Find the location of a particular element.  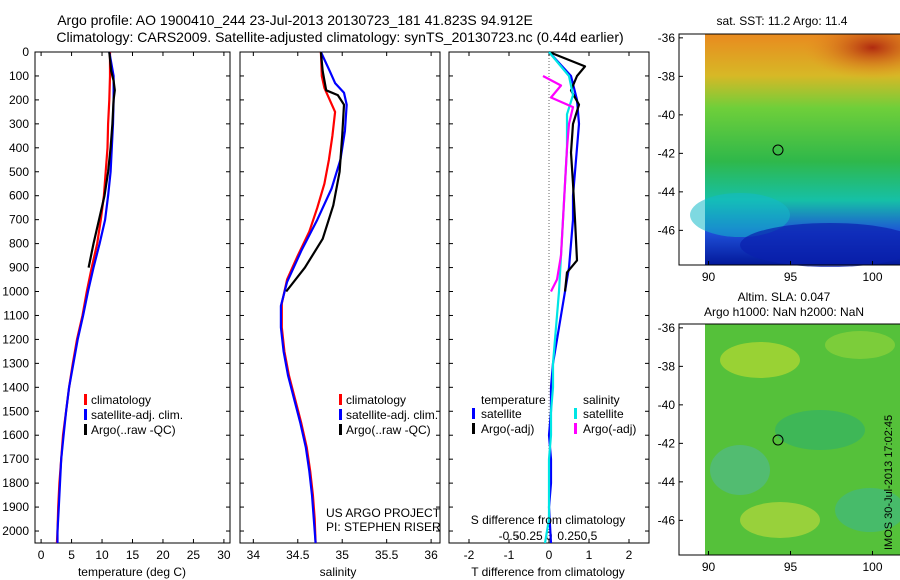

map-lat-label: -36 is located at coordinates (667, 328).